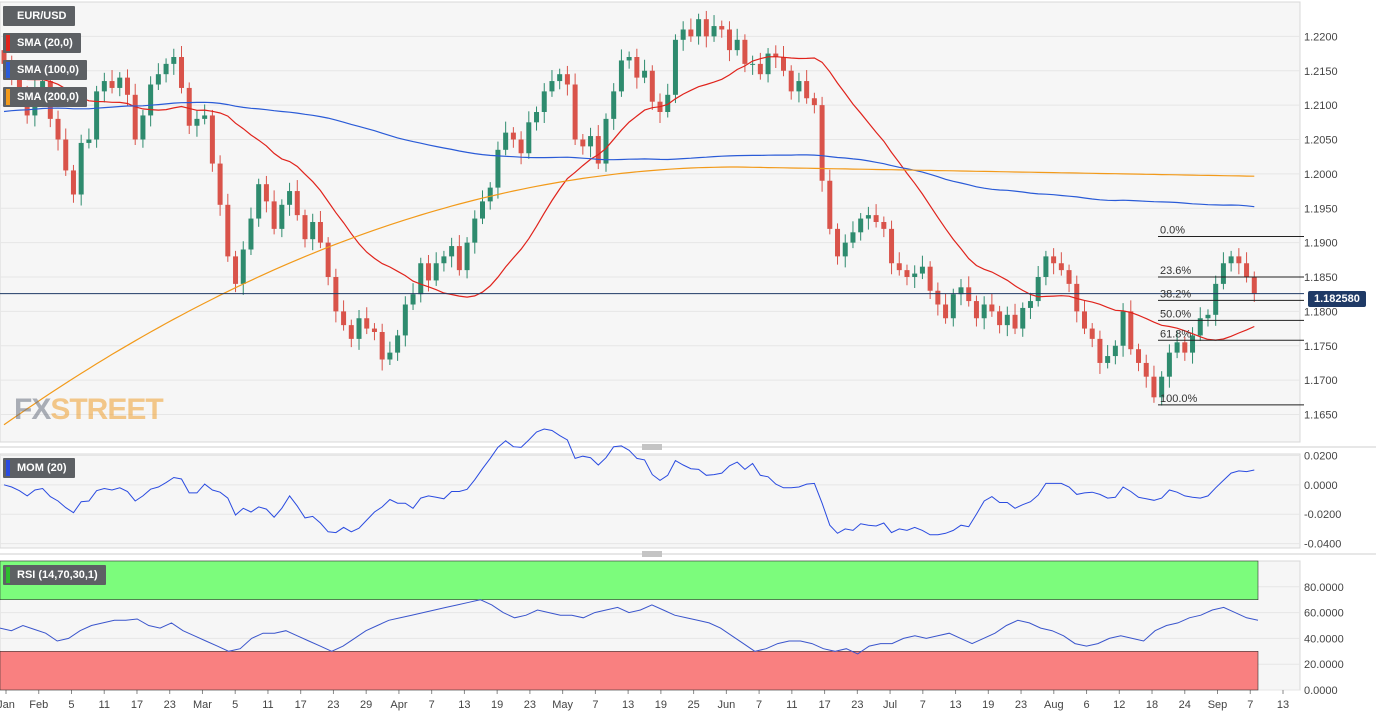 The width and height of the screenshot is (1376, 715). I want to click on rsi-y-tick-label: 60.0000, so click(1324, 614).